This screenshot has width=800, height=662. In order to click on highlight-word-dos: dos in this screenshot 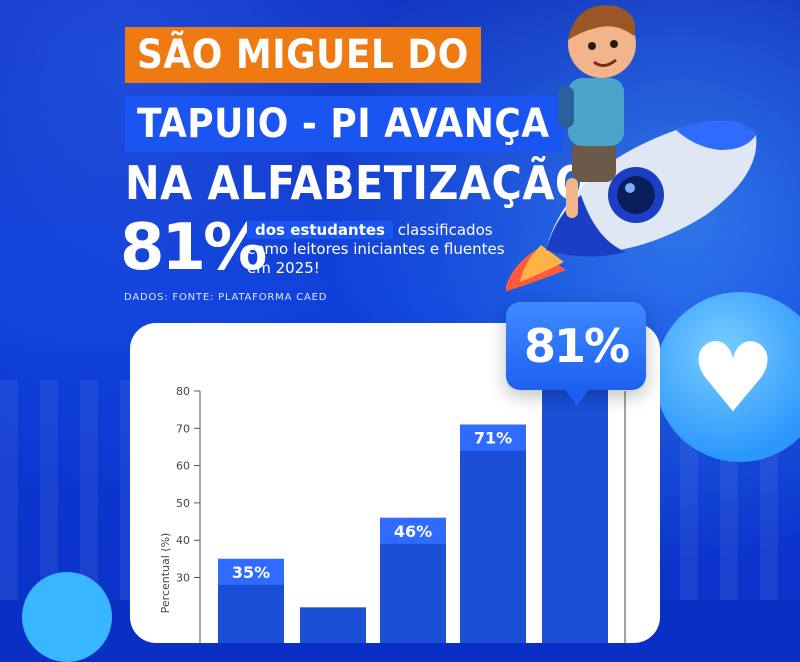, I will do `click(270, 230)`.